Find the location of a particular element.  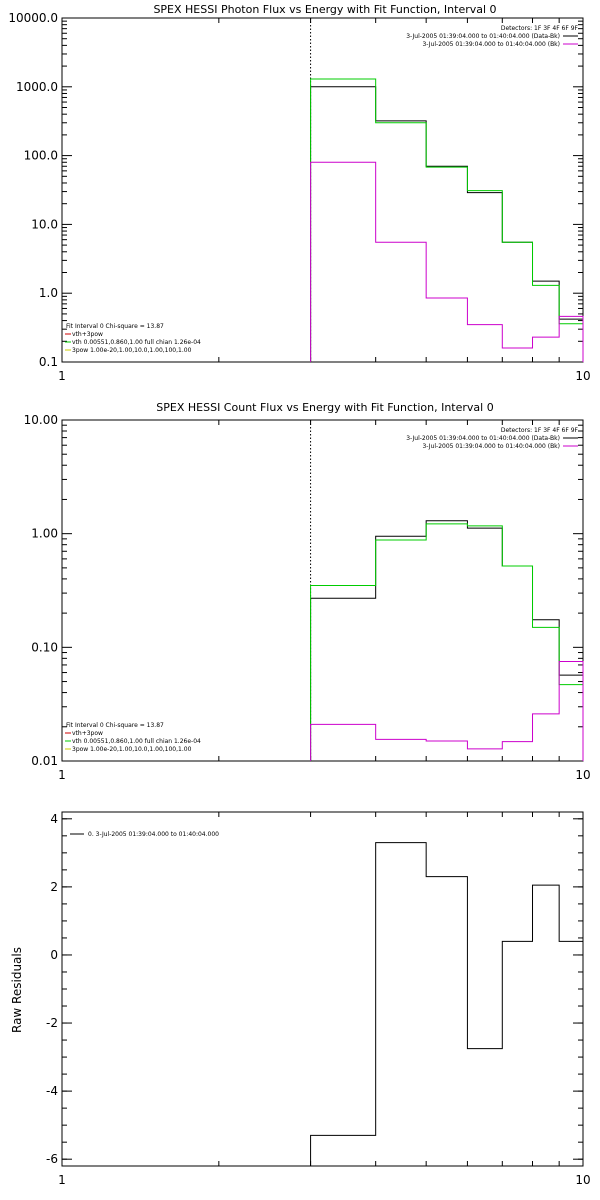

y-tick-label: 0.01 is located at coordinates (44, 761).